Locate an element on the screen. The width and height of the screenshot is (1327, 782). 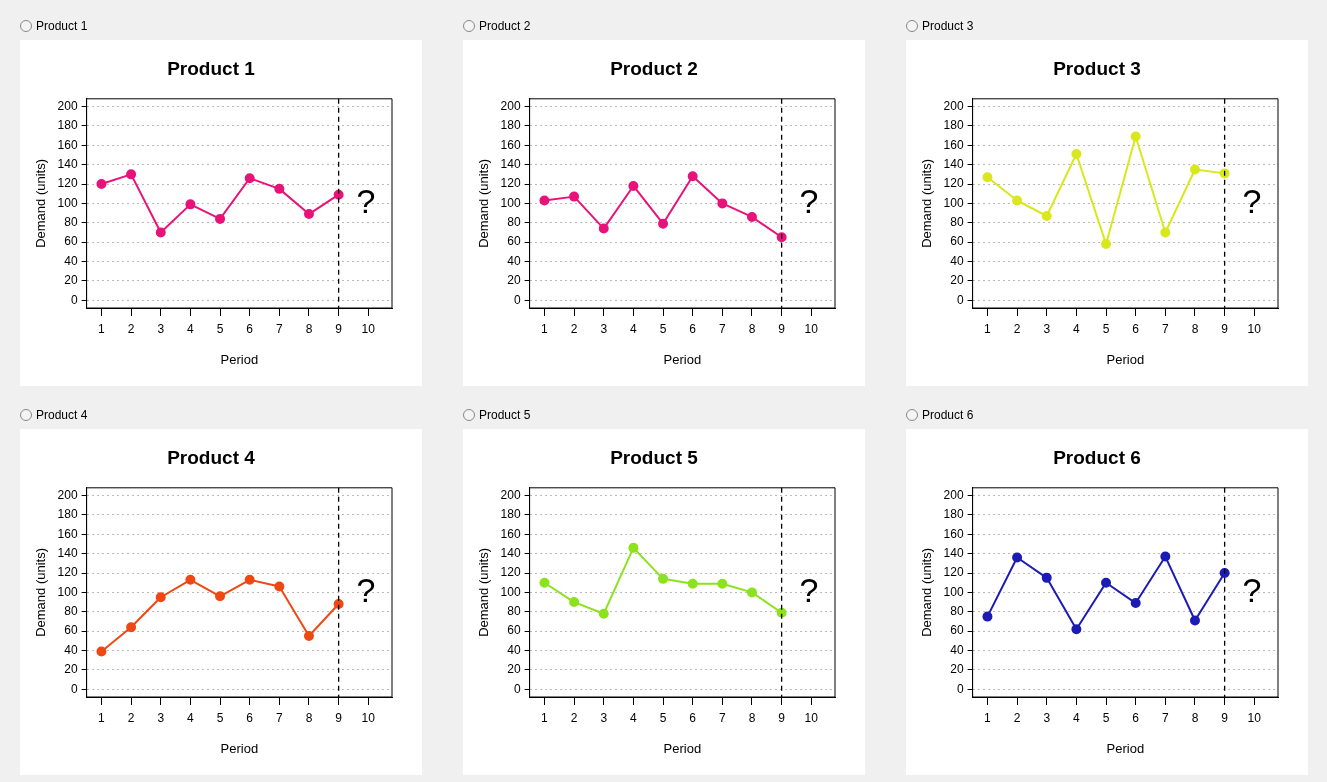
y-tick-label: 60 is located at coordinates (514, 630).